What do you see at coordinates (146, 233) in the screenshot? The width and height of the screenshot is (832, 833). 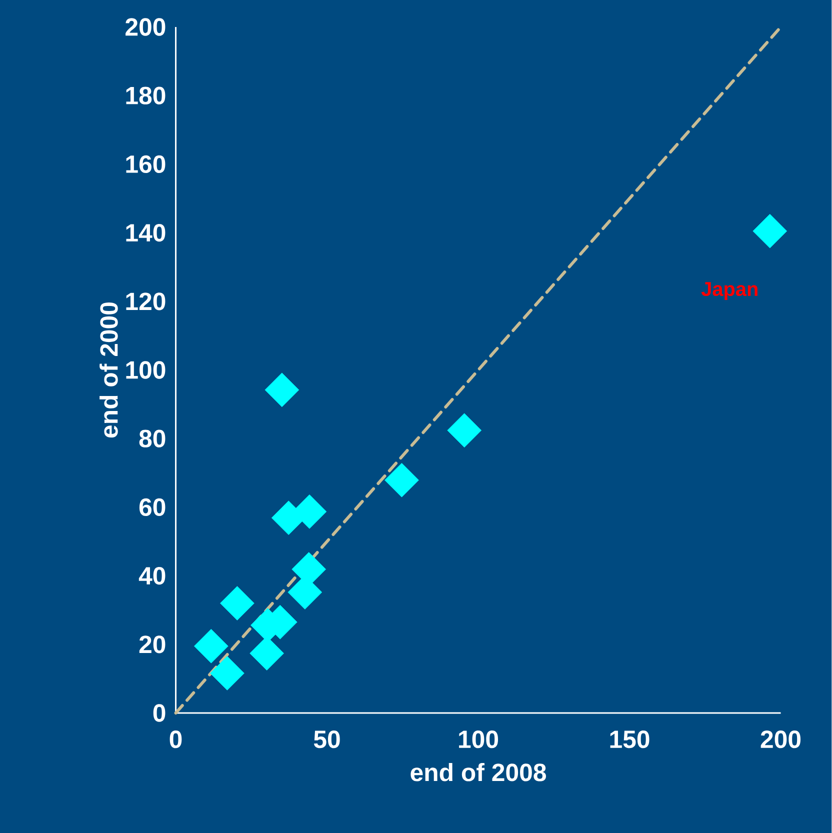 I see `y-tick-label: 140` at bounding box center [146, 233].